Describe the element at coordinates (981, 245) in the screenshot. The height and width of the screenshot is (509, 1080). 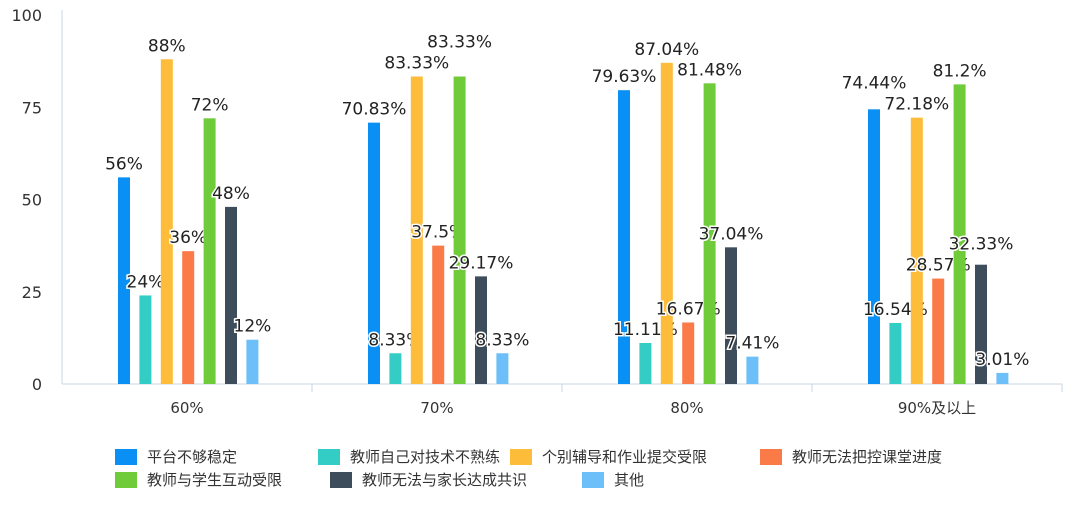
I see `data-label: 32.33%` at that location.